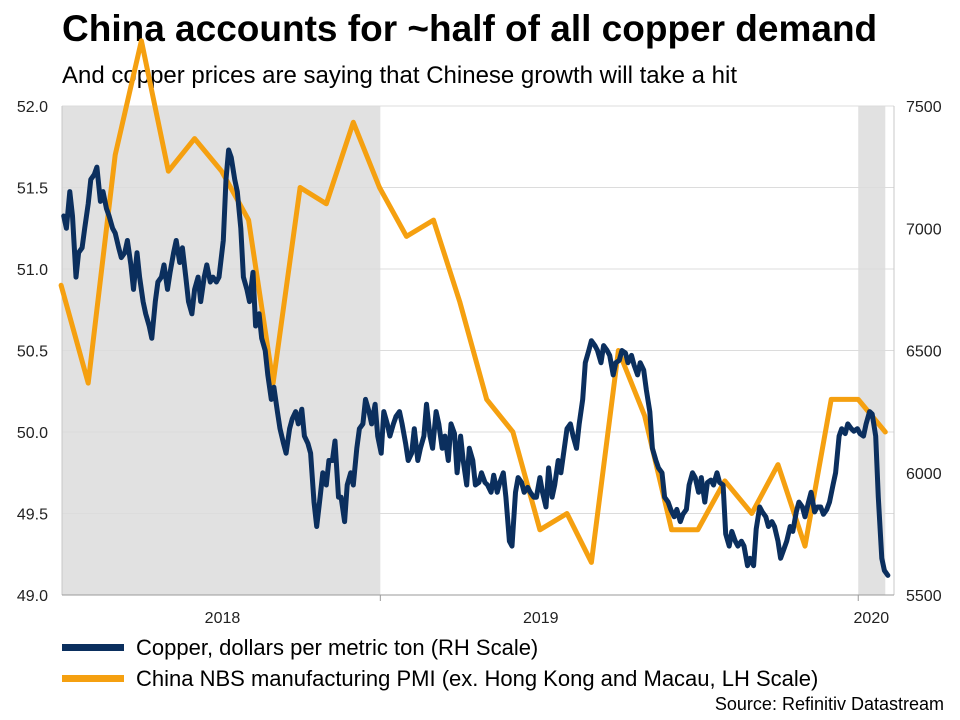 Image resolution: width=960 pixels, height=720 pixels. Describe the element at coordinates (872, 618) in the screenshot. I see `x-tick-2: 2020` at that location.